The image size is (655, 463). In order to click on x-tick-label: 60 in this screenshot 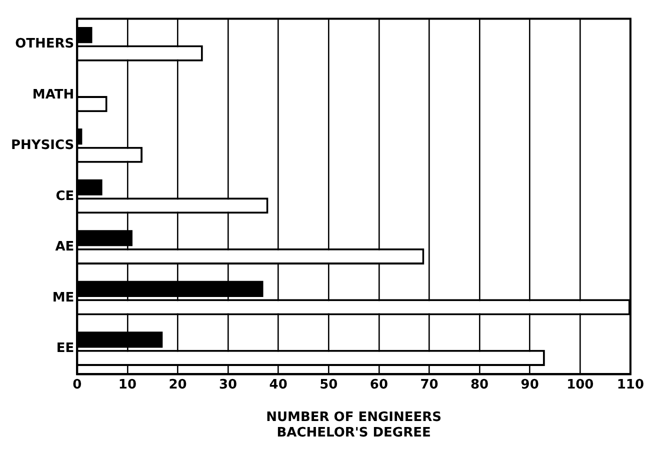, I will do `click(379, 384)`.